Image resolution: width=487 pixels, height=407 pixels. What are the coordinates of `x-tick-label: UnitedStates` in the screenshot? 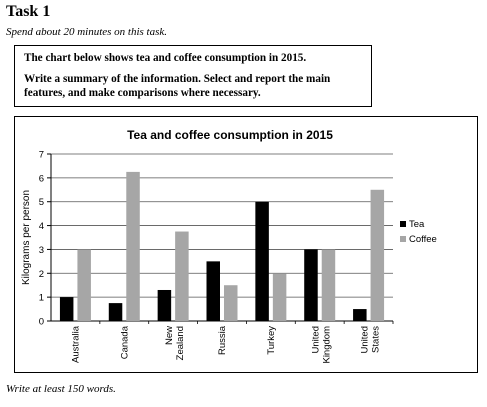 It's located at (371, 340).